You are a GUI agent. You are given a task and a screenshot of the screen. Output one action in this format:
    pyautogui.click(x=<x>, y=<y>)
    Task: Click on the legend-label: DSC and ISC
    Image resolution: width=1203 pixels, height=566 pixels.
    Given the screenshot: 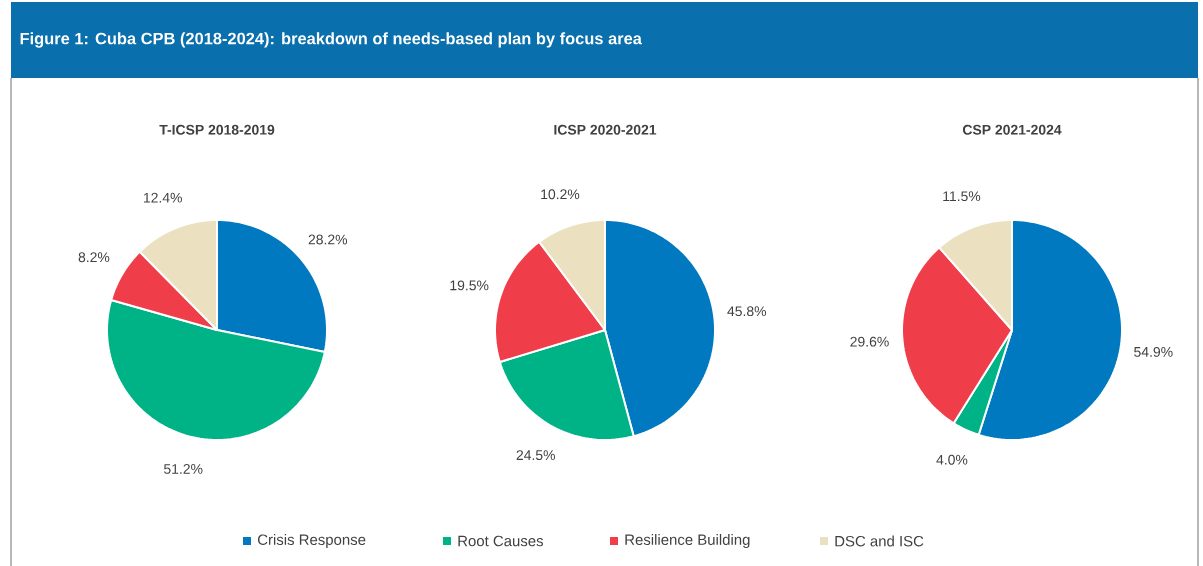 What is the action you would take?
    pyautogui.click(x=879, y=541)
    